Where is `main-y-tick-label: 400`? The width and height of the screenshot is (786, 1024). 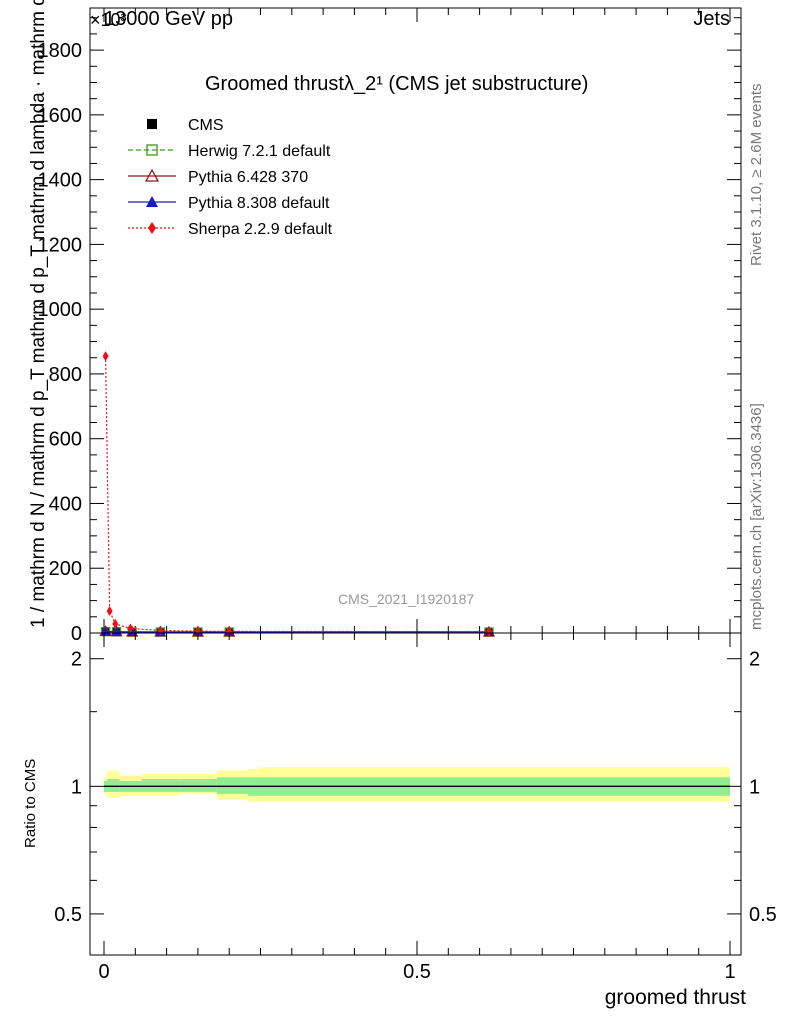
main-y-tick-label: 400 is located at coordinates (65, 504).